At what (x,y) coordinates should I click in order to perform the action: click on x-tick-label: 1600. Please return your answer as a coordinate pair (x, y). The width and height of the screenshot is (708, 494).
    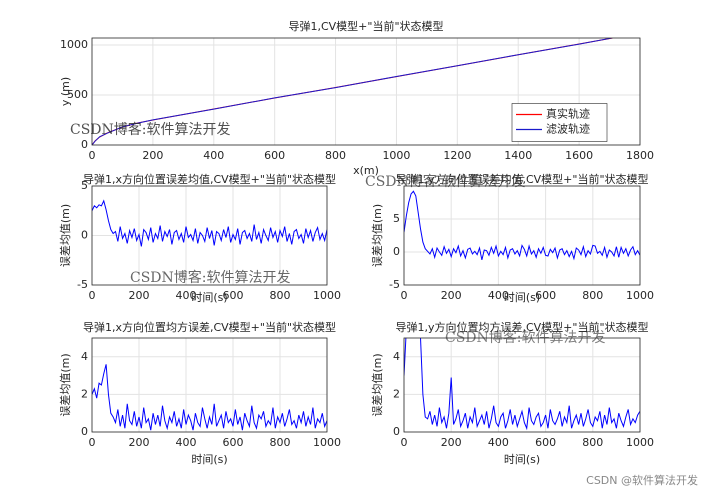
    Looking at the image, I should click on (579, 155).